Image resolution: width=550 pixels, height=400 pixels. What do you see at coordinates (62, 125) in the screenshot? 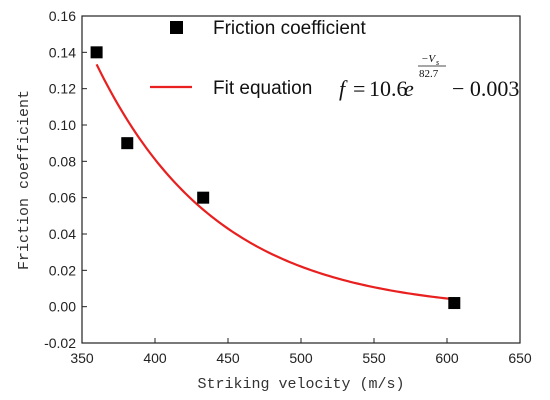
I see `y-tick-label: 0.10` at bounding box center [62, 125].